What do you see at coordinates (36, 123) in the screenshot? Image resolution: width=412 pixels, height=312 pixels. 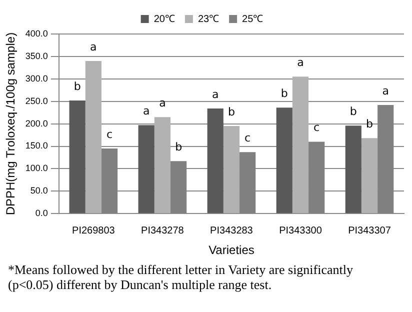 I see `y-tick-label: 200.0` at bounding box center [36, 123].